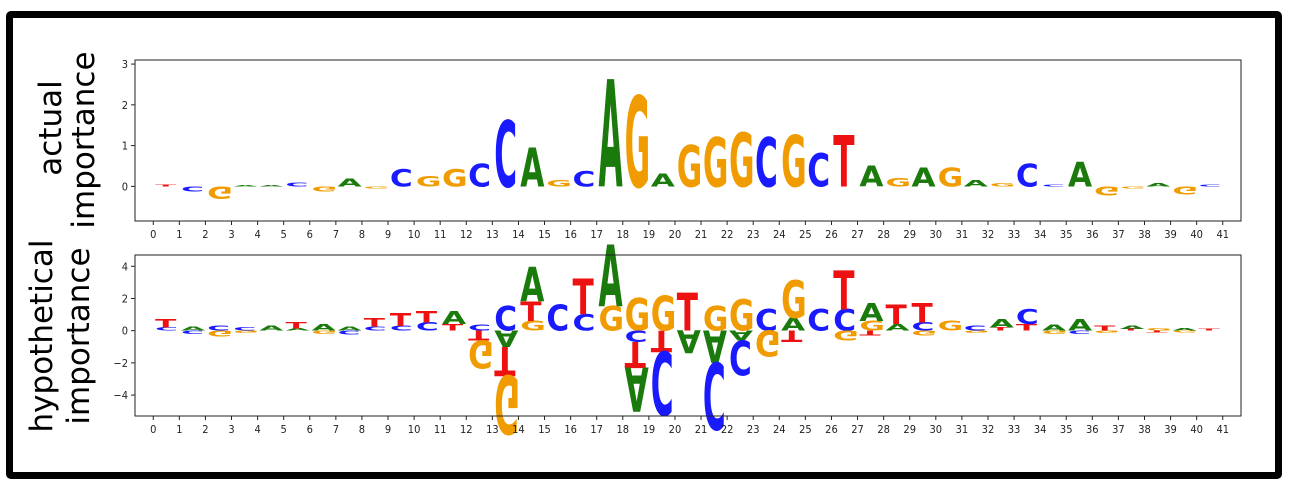 This screenshot has height=494, width=1296. Describe the element at coordinates (689, 341) in the screenshot. I see `letter-A-pos-20: A` at that location.